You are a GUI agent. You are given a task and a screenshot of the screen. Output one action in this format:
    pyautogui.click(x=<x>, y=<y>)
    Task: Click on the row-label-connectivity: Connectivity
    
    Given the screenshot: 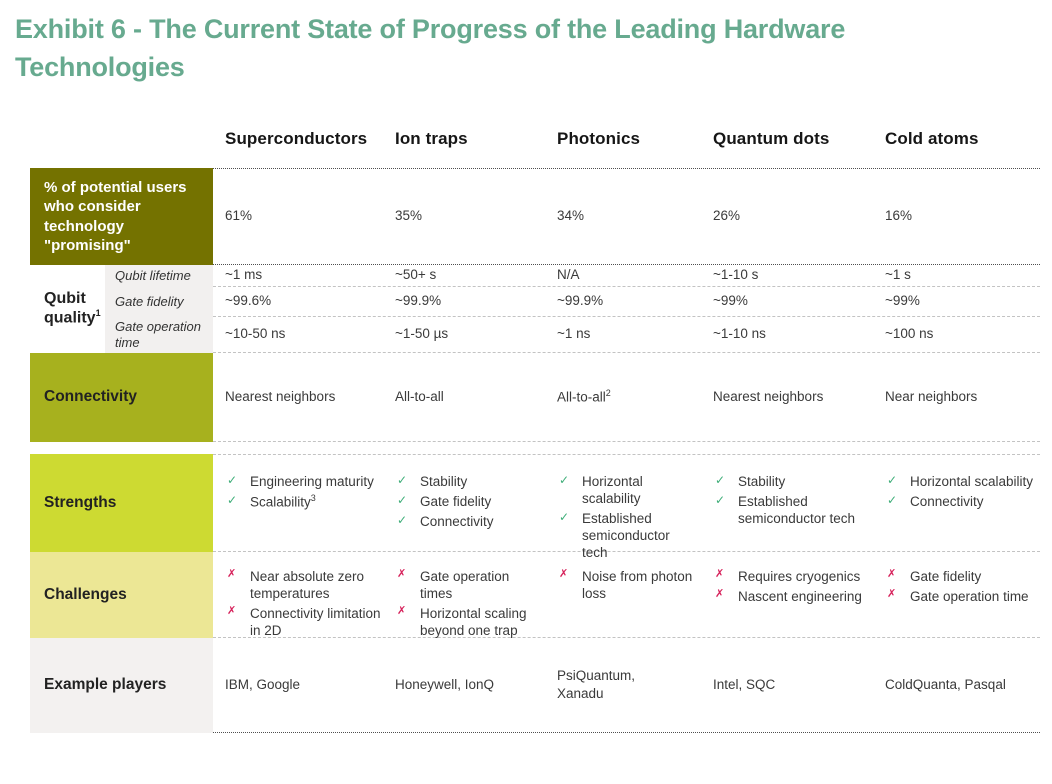 What is the action you would take?
    pyautogui.click(x=121, y=397)
    